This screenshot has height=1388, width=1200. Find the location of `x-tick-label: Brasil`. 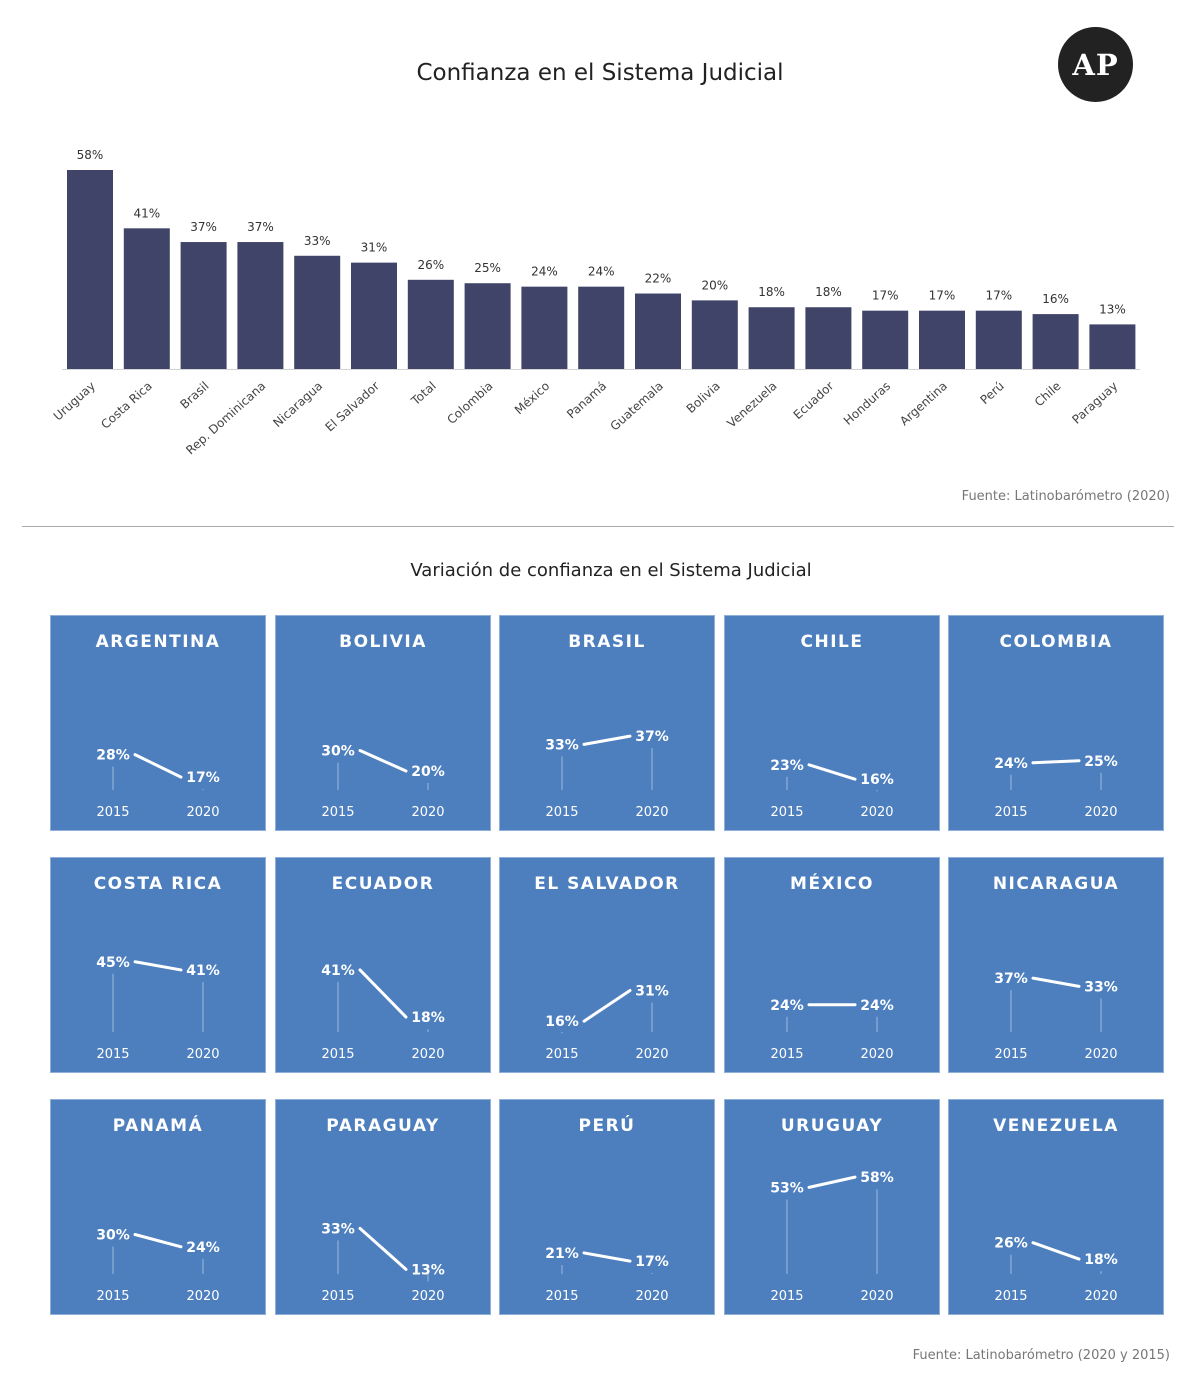

x-tick-label: Brasil is located at coordinates (194, 395).